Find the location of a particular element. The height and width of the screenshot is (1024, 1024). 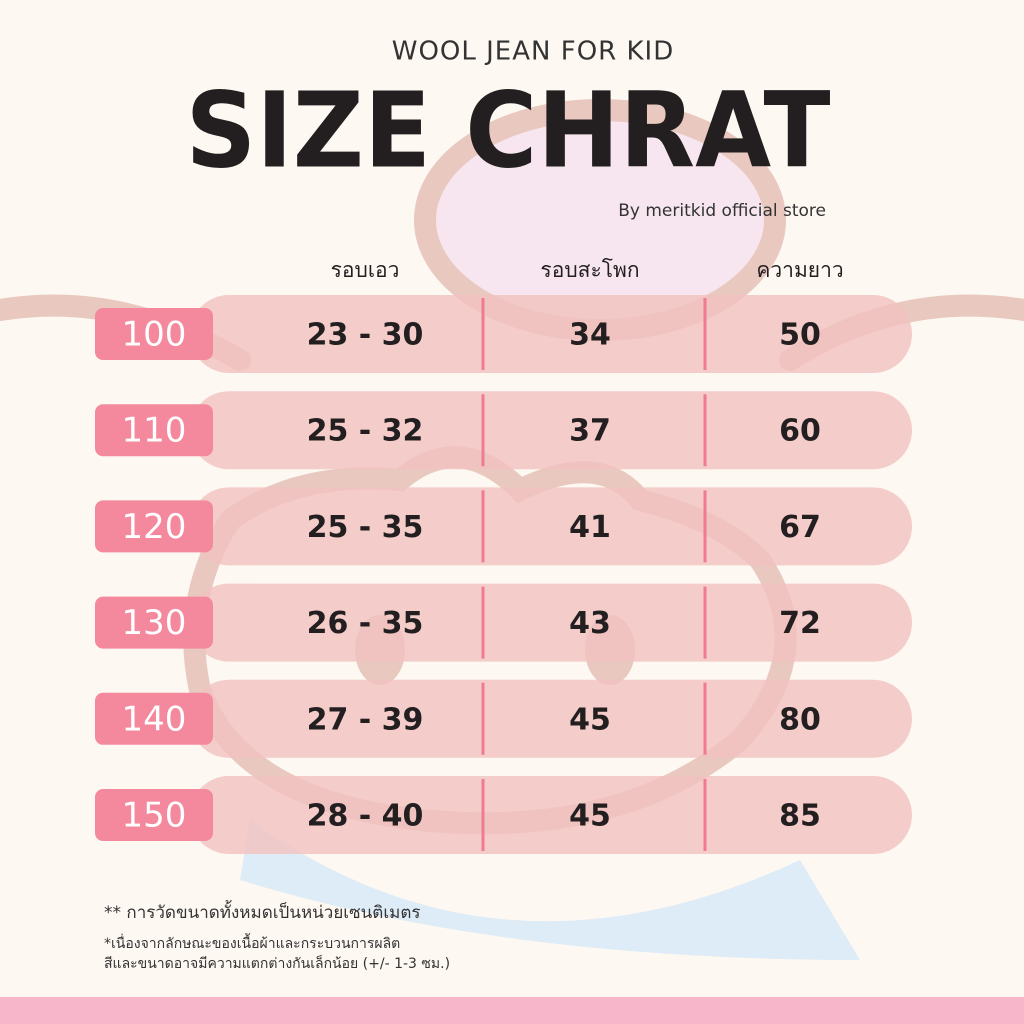

column-header: ความยาว is located at coordinates (799, 270).